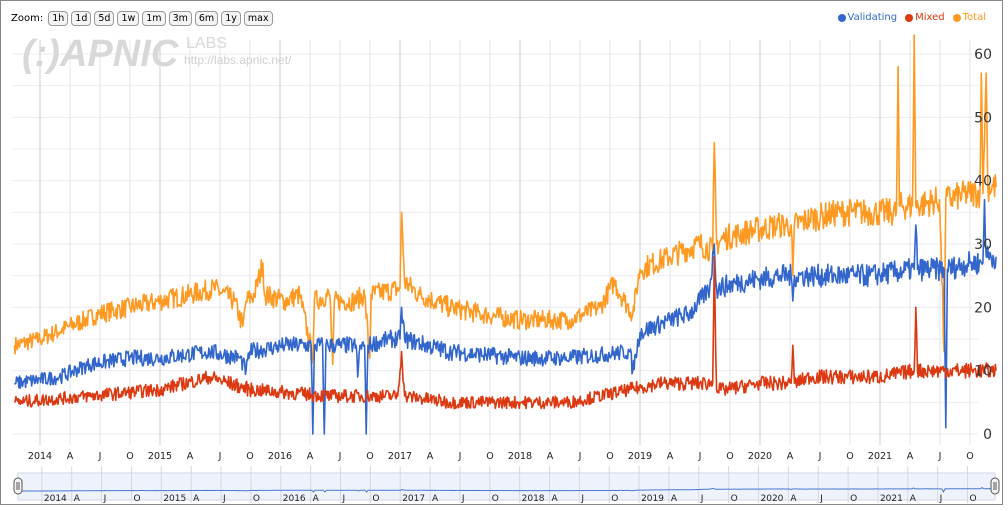  What do you see at coordinates (206, 18) in the screenshot?
I see `zoom-6m-button: 6m` at bounding box center [206, 18].